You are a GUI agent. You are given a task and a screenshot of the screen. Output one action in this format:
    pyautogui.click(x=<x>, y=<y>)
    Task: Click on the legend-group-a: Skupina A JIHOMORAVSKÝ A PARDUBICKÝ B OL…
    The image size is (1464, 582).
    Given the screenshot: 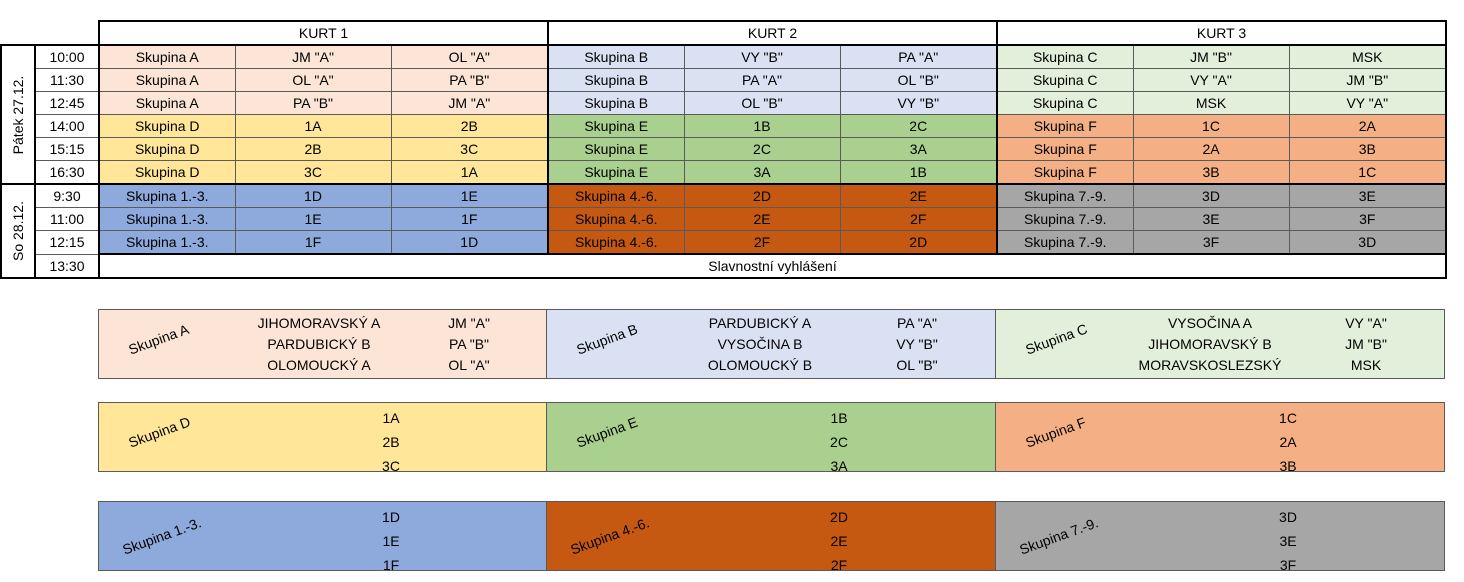 What is the action you would take?
    pyautogui.click(x=322, y=344)
    